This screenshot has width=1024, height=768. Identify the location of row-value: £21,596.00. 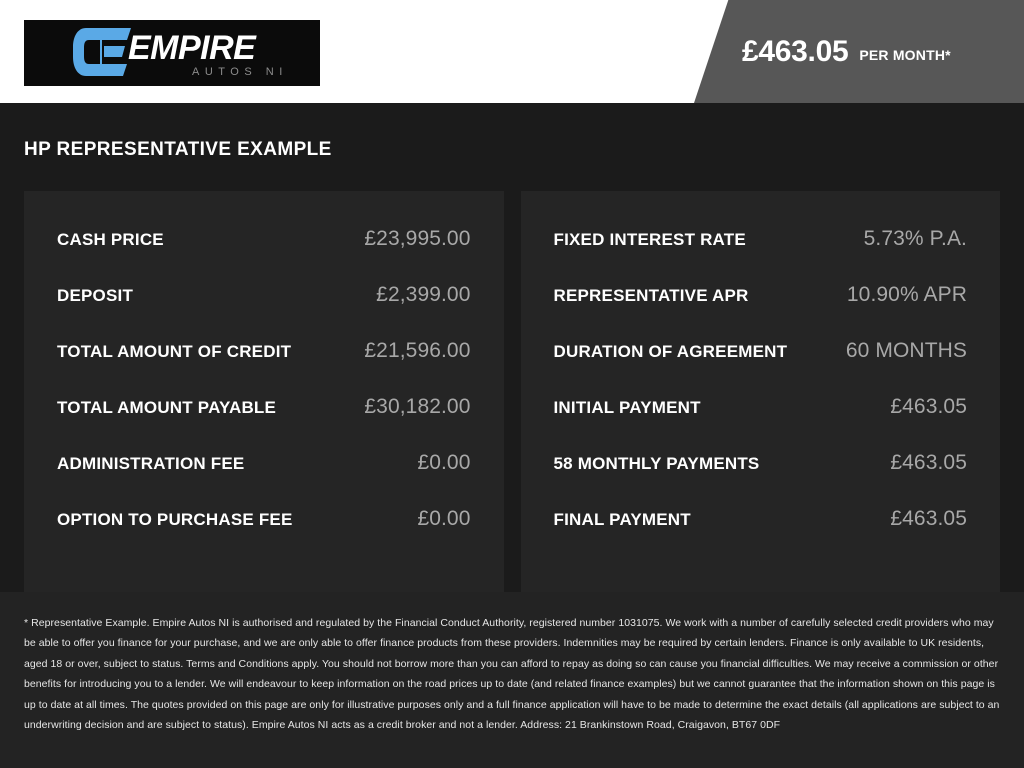
(417, 350).